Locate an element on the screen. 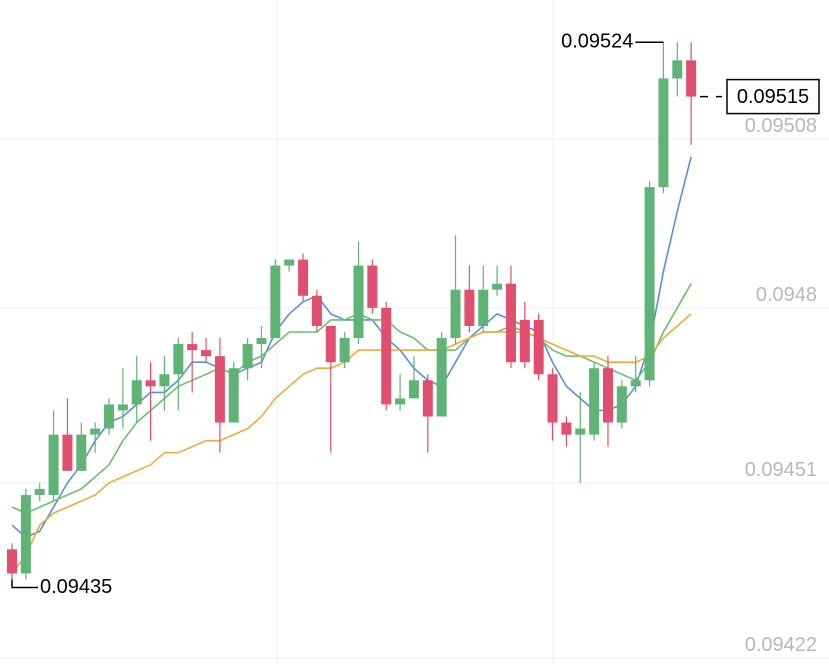  last-price-box is located at coordinates (773, 96).